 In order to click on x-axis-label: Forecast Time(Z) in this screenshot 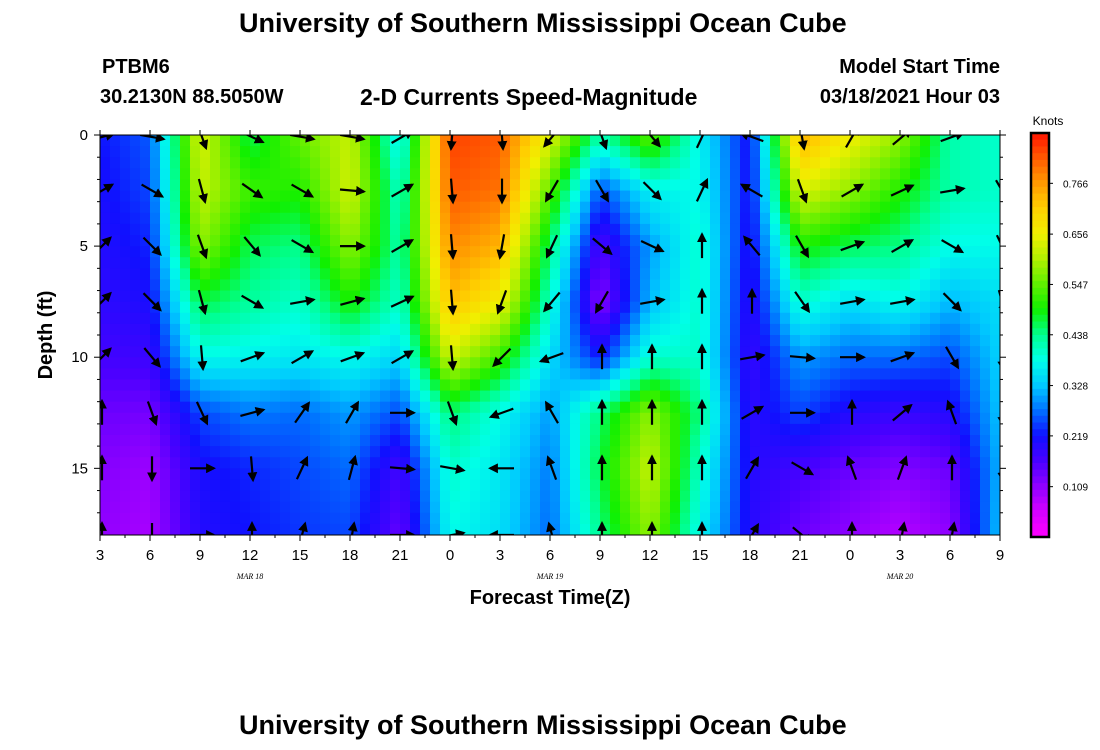, I will do `click(550, 598)`.